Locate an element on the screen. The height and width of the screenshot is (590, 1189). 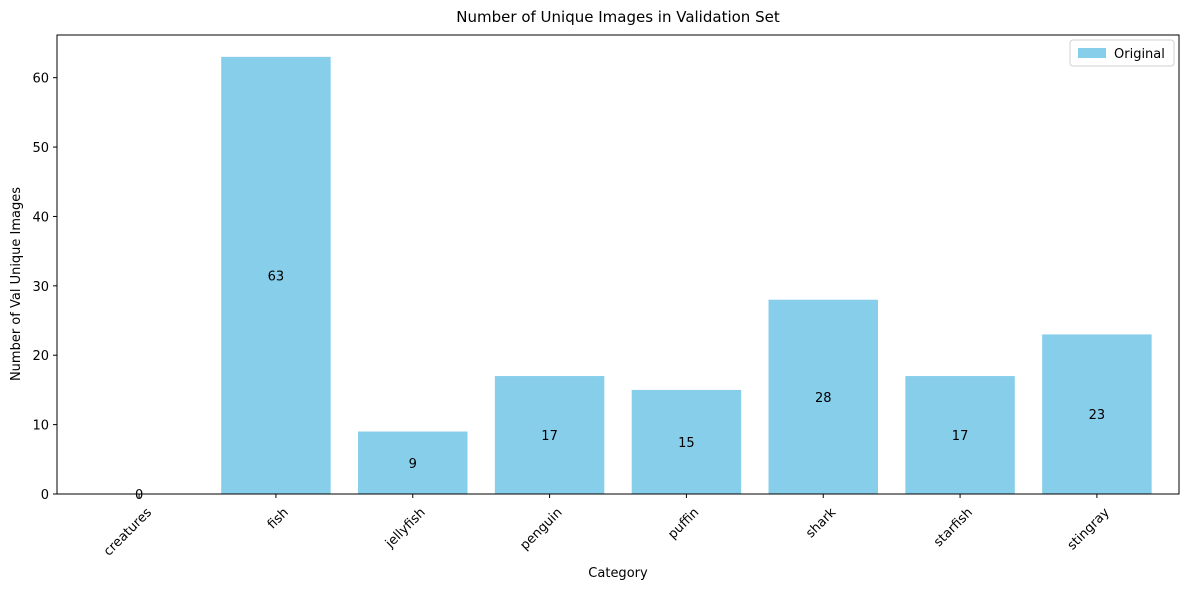
bar-shark is located at coordinates (823, 396).